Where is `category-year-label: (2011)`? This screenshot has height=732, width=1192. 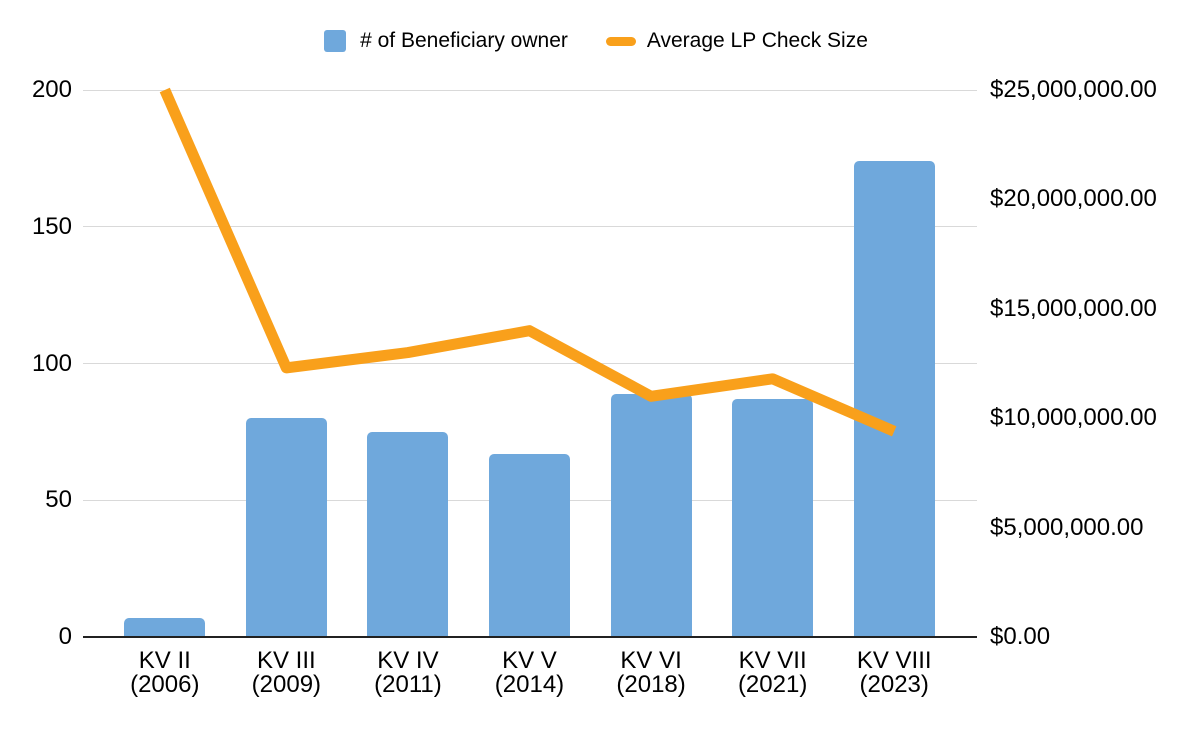
category-year-label: (2011) is located at coordinates (408, 684).